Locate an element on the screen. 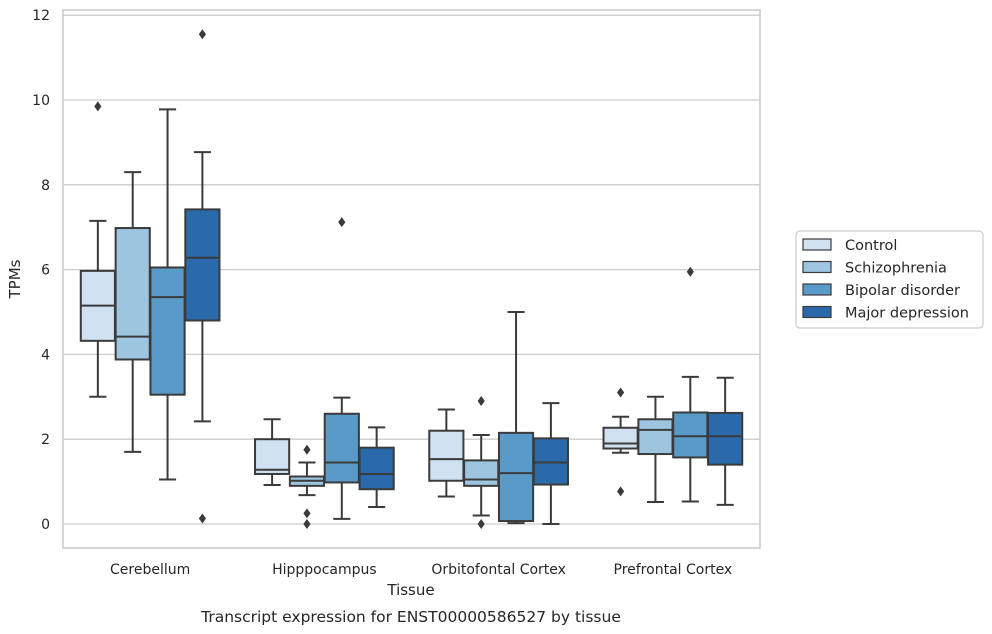  y-tick-label-2: 2 is located at coordinates (45, 440).